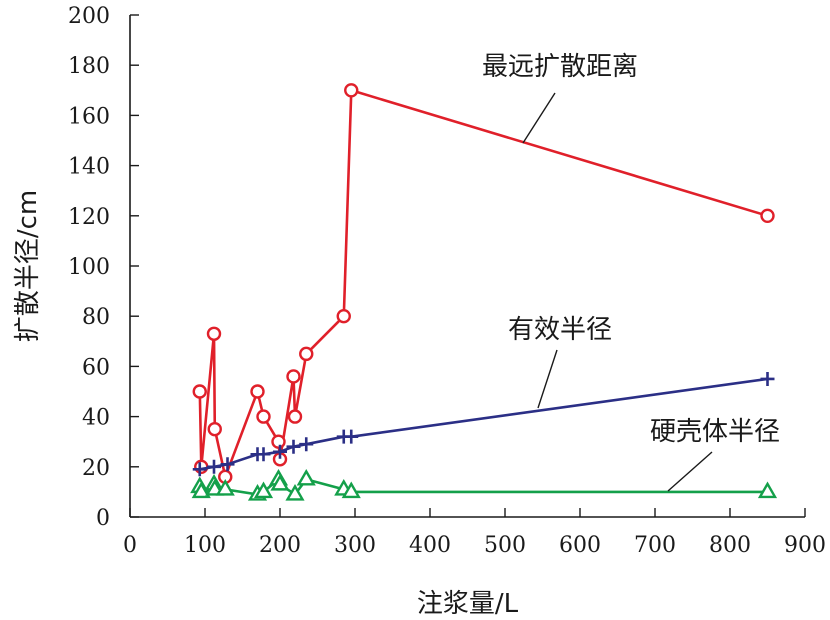 The image size is (830, 620). I want to click on y-tick-label: 0, so click(103, 518).